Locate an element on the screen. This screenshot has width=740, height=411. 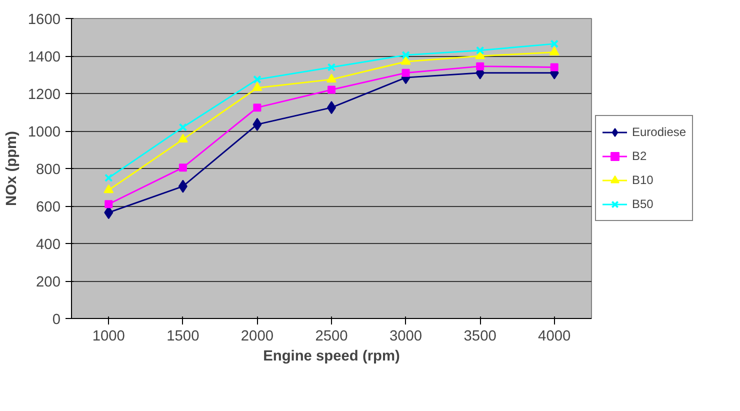
y-axis-title: NOx (ppm) is located at coordinates (12, 168).